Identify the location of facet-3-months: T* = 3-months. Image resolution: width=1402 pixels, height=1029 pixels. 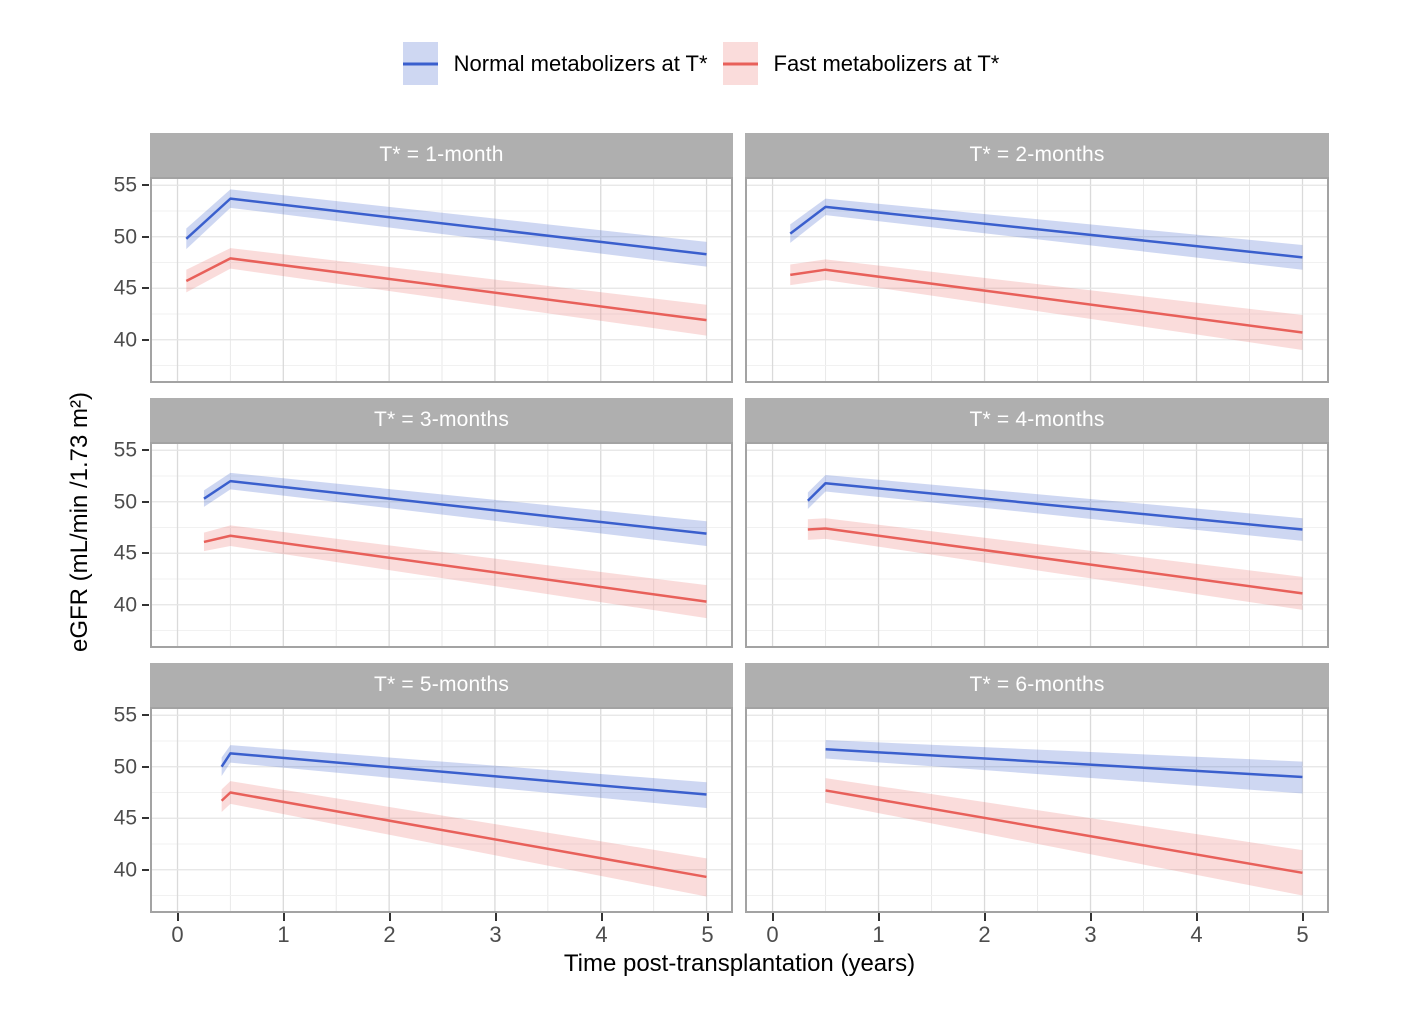
(441, 523).